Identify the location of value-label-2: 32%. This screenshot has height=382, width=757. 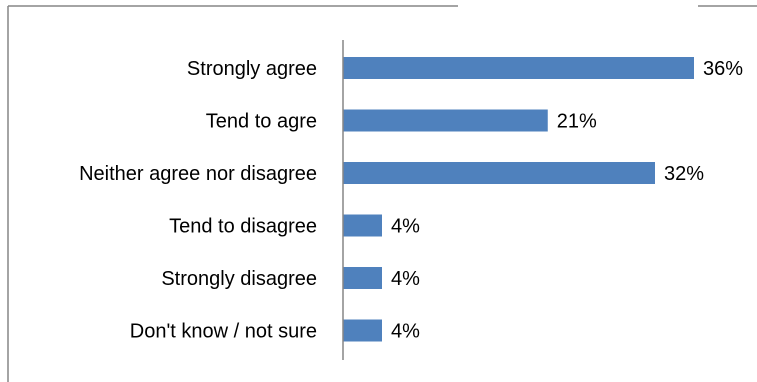
(684, 174).